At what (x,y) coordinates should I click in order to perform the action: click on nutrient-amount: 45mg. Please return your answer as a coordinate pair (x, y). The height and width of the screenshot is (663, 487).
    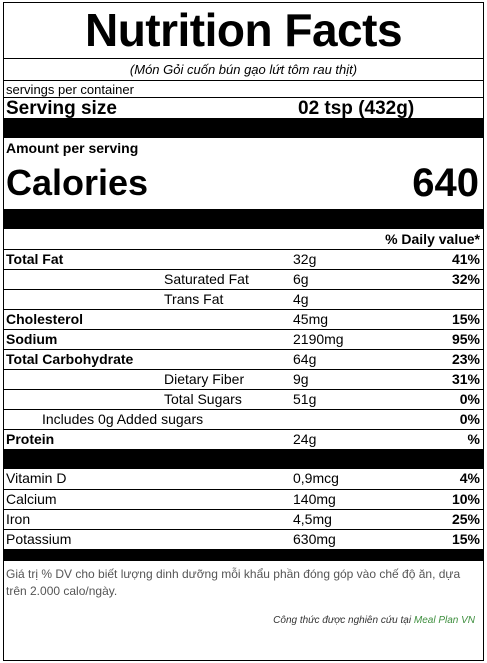
    Looking at the image, I should click on (311, 319).